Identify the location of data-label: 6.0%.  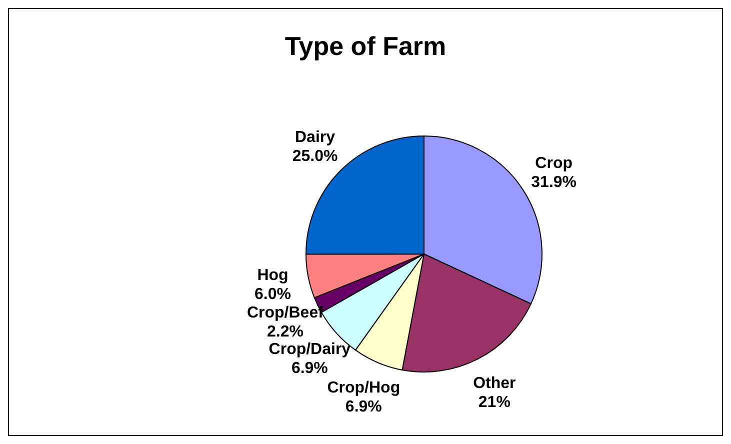
(273, 295).